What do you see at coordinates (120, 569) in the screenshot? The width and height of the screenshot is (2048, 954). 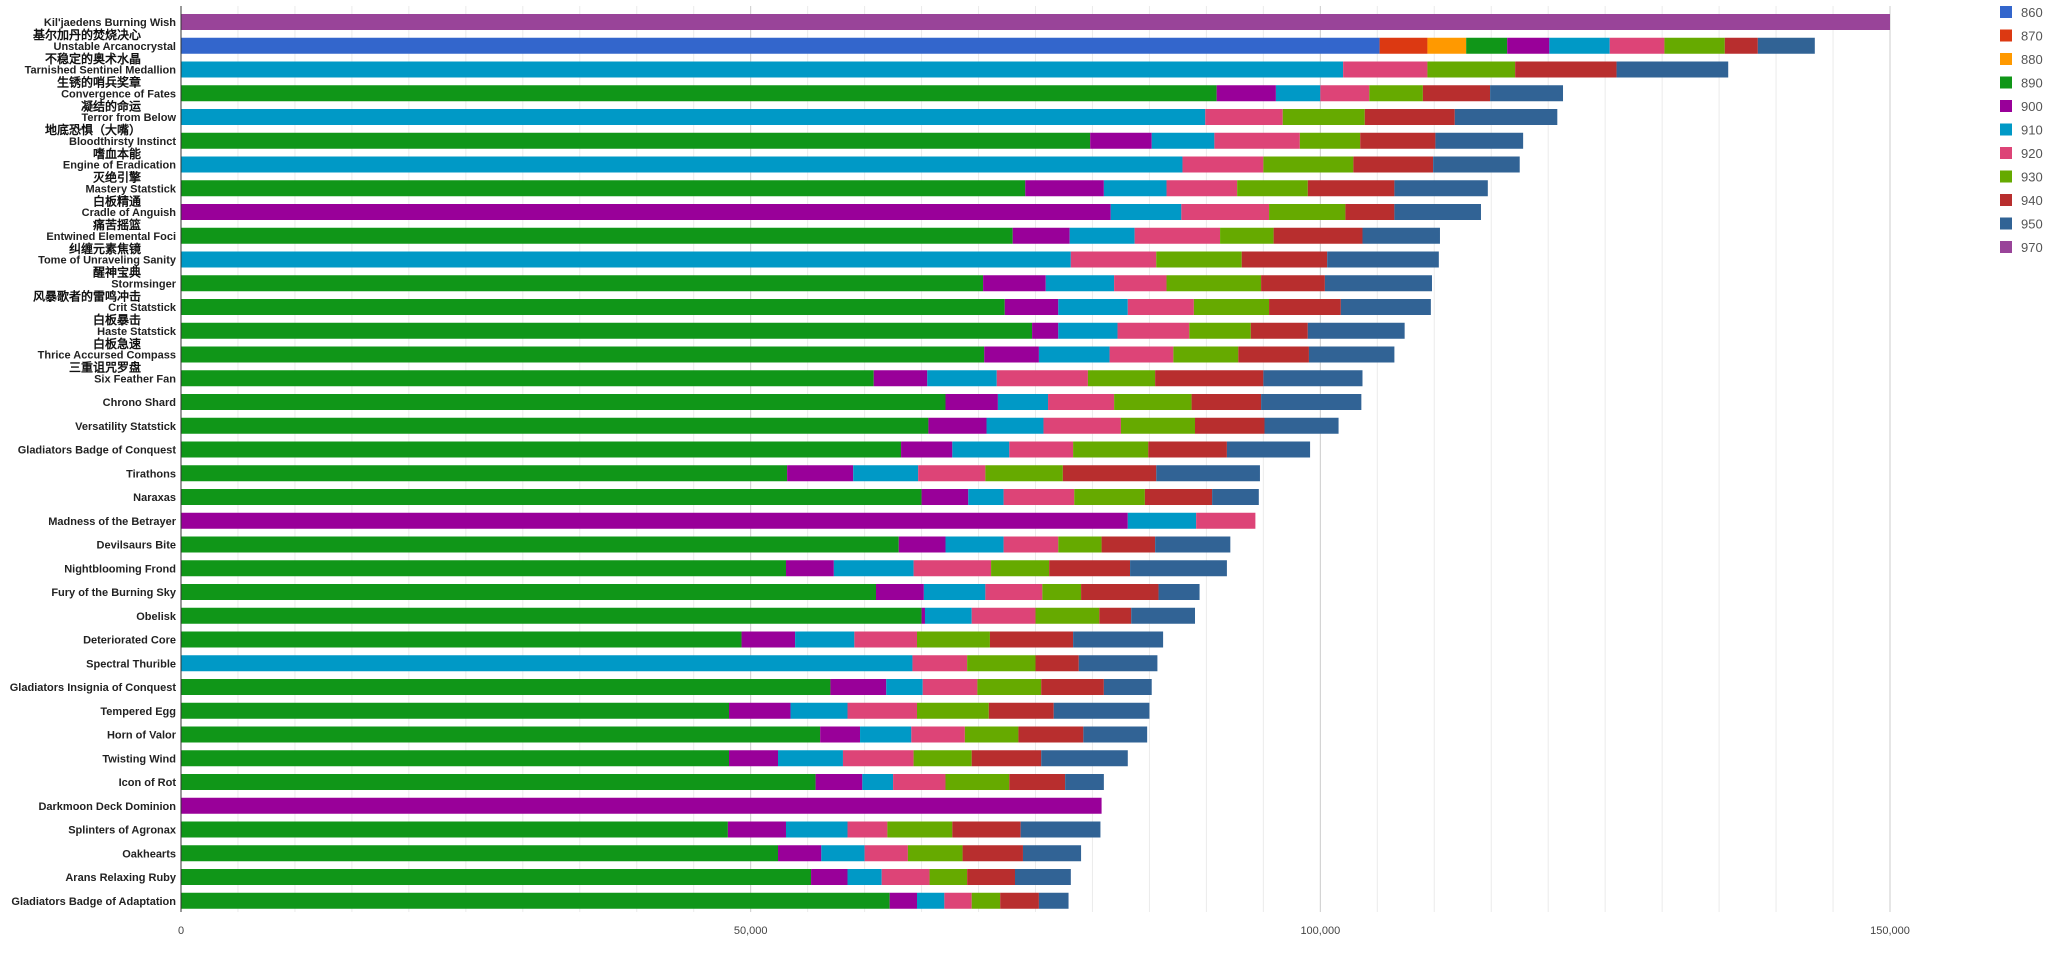 I see `category-label: Nightblooming Frond` at bounding box center [120, 569].